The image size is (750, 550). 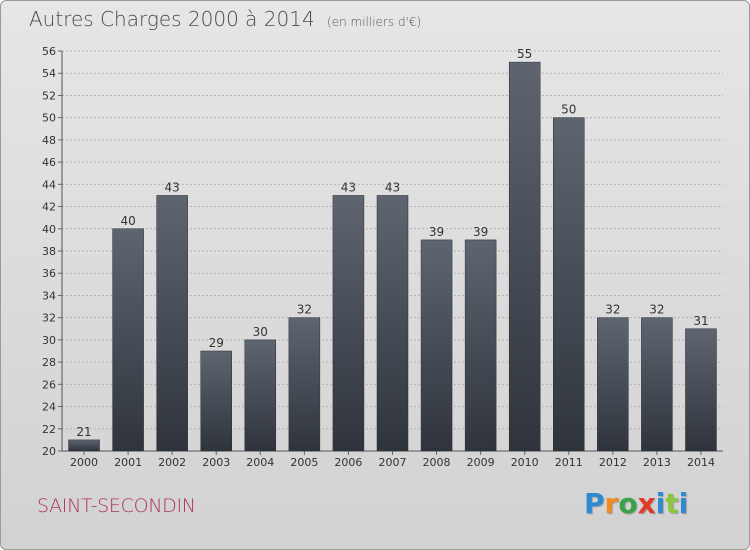 I want to click on y-tick-label: 38, so click(x=49, y=251).